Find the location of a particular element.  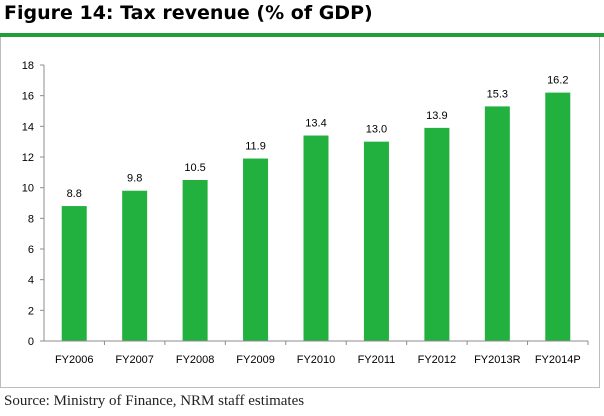

y-tick-label: 18 is located at coordinates (28, 66).